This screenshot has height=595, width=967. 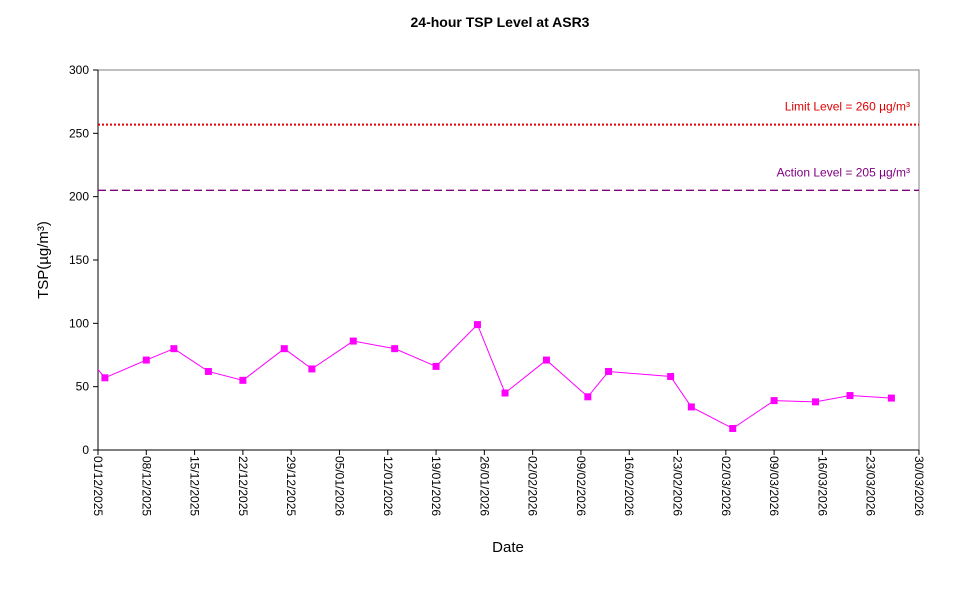 I want to click on chart-title: 24-hour TSP Level at ASR3, so click(x=500, y=22).